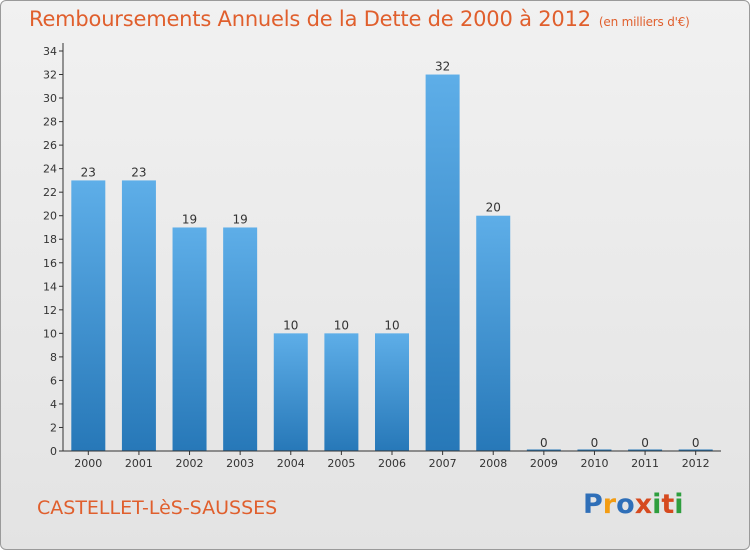  Describe the element at coordinates (609, 504) in the screenshot. I see `logo-letter: r` at that location.